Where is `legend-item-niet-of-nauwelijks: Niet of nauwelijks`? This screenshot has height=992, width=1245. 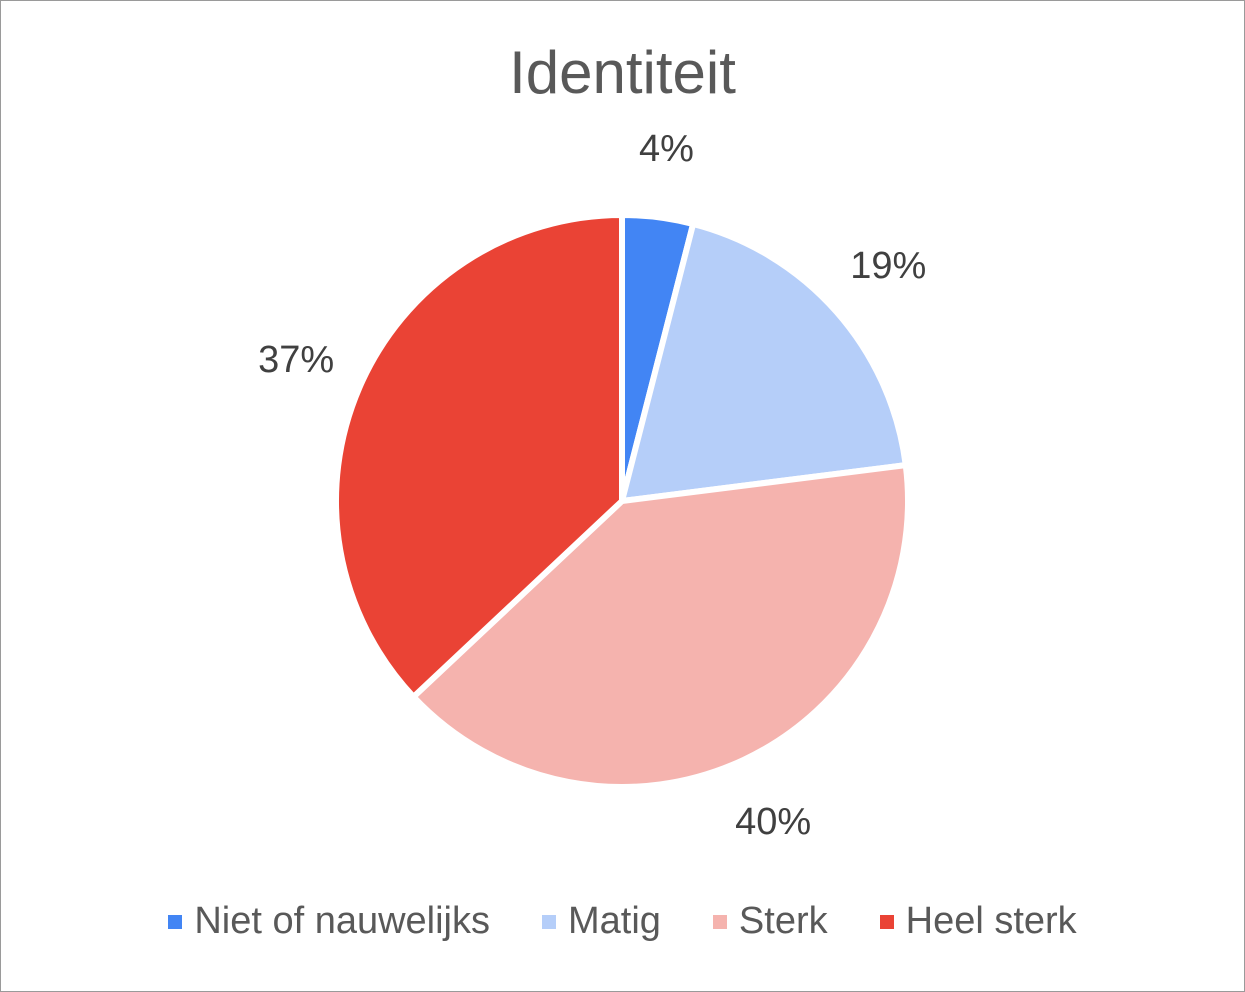 legend-item-niet-of-nauwelijks: Niet of nauwelijks is located at coordinates (329, 921).